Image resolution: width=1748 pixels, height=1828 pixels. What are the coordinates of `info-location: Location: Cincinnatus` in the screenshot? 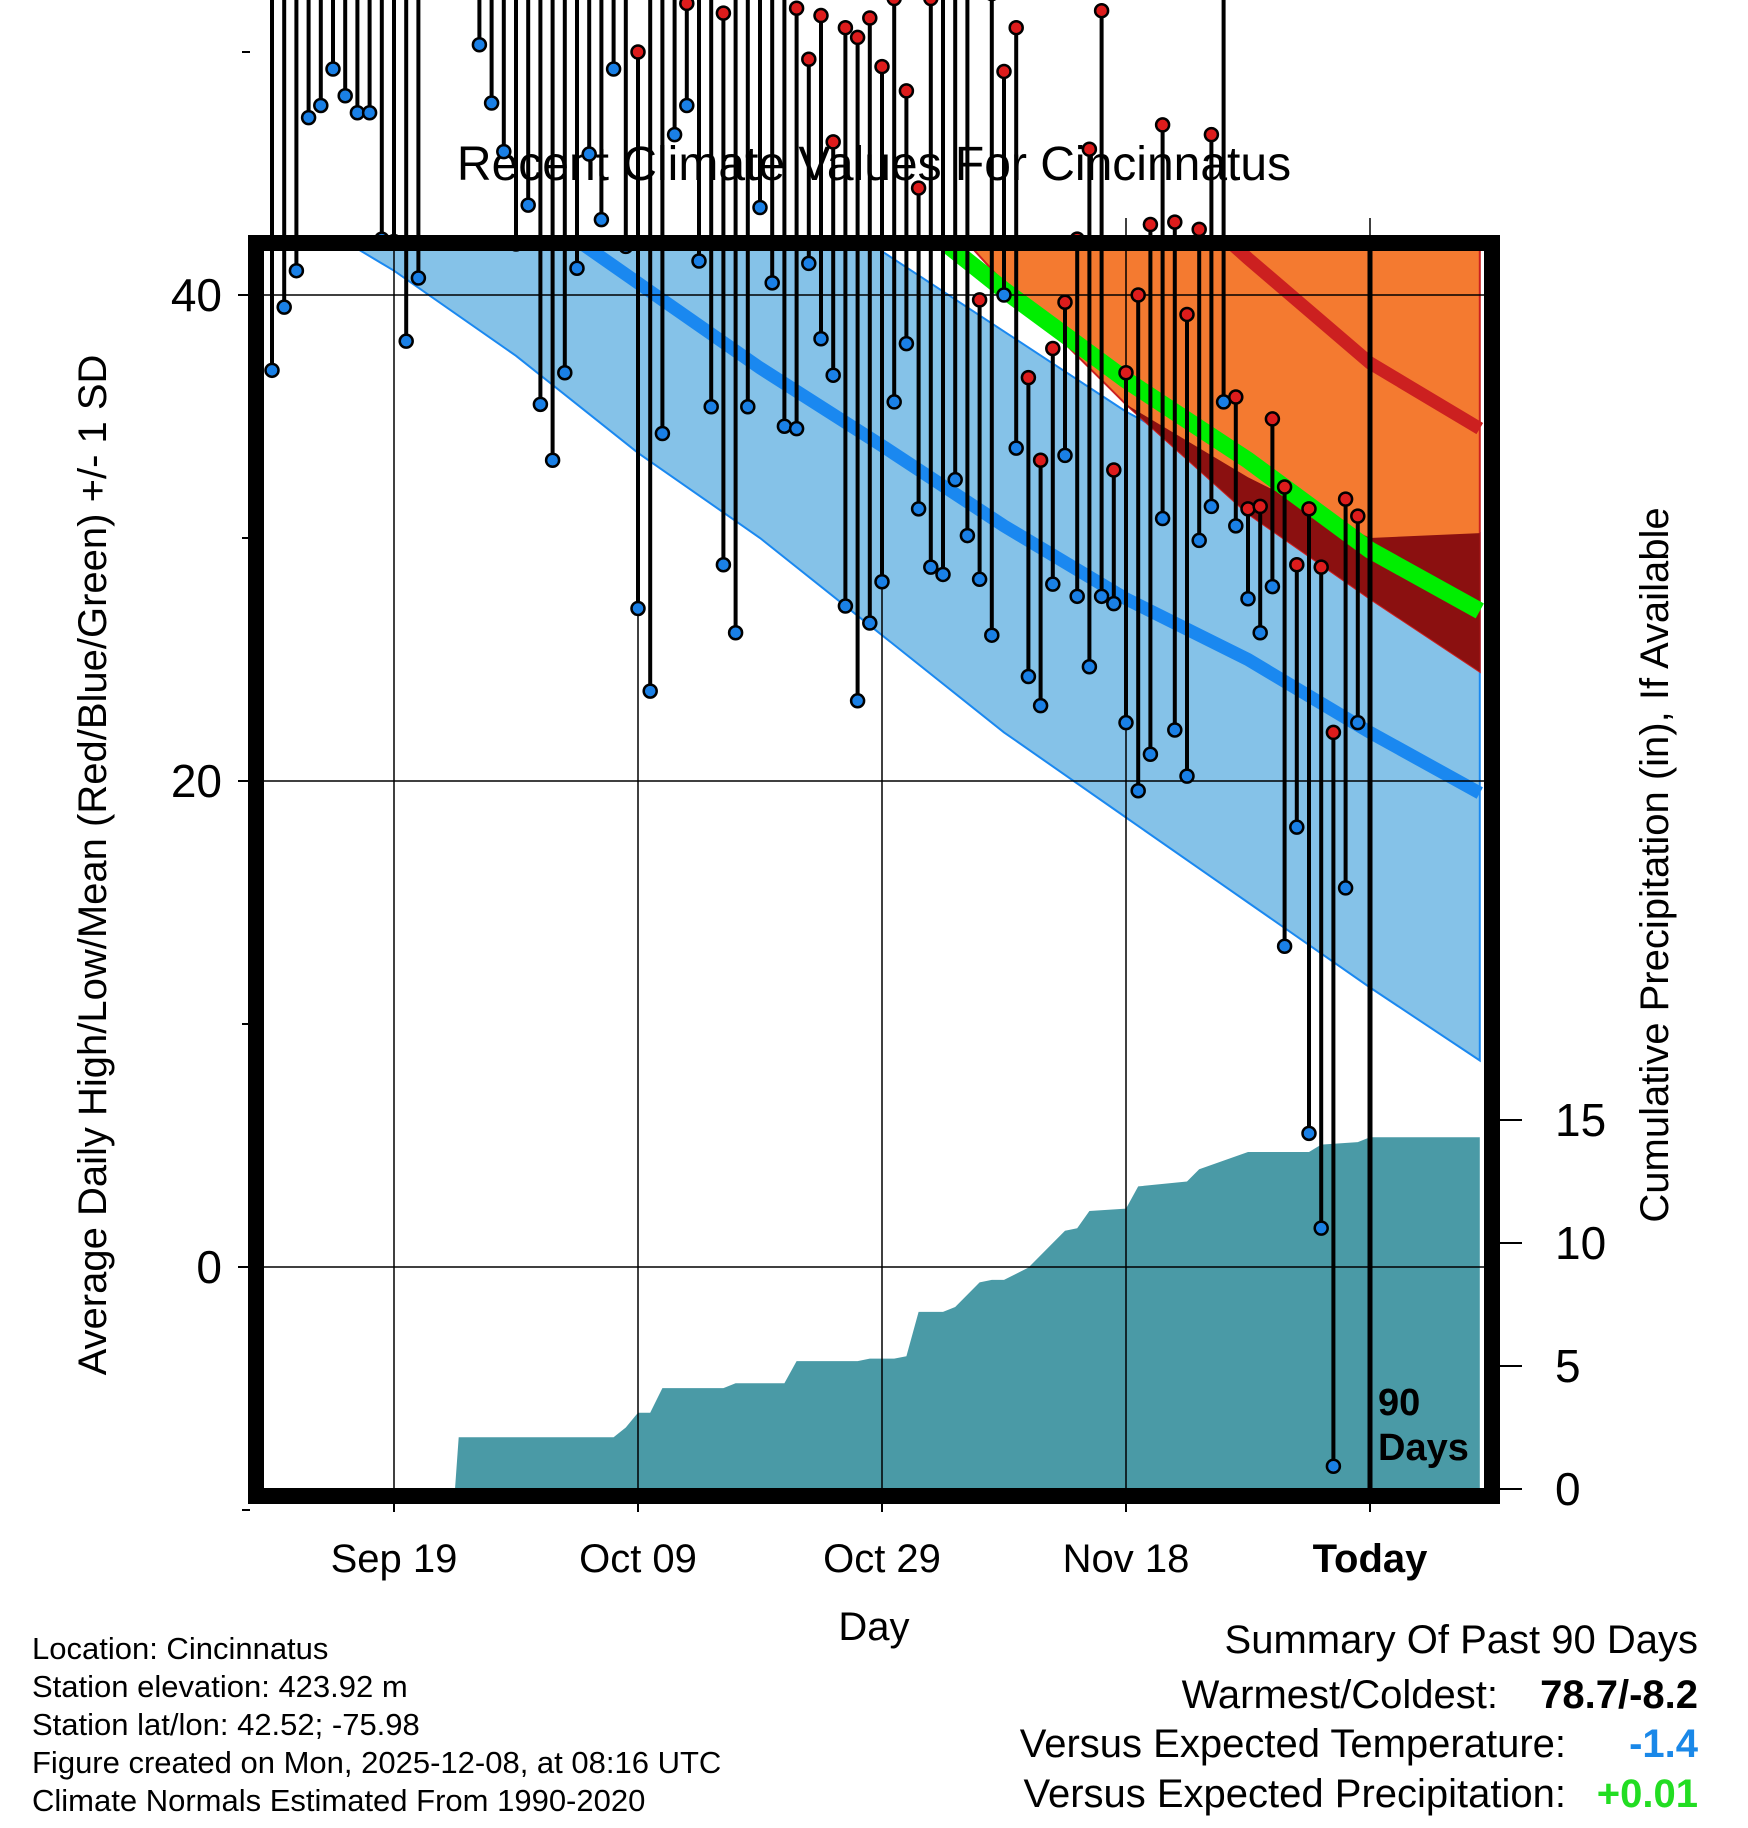 It's located at (180, 1648).